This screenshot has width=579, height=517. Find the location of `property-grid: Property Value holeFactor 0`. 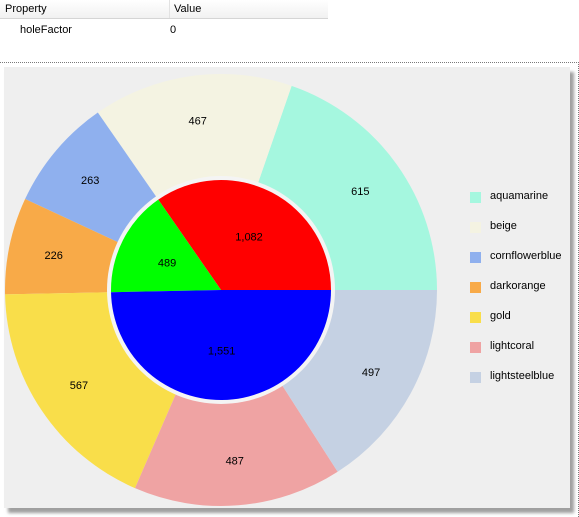

property-grid: Property Value holeFactor 0 is located at coordinates (164, 21).